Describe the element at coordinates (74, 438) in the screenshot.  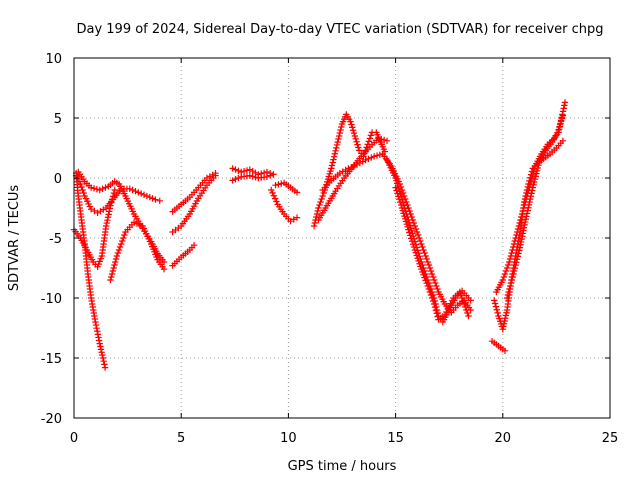
I see `x-tick-label: 0` at that location.